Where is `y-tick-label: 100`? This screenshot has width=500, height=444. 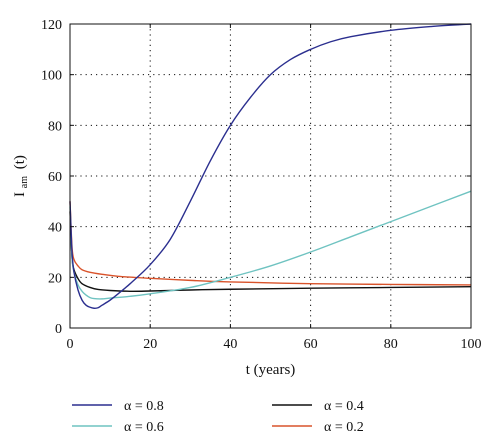 y-tick-label: 100 is located at coordinates (51, 76).